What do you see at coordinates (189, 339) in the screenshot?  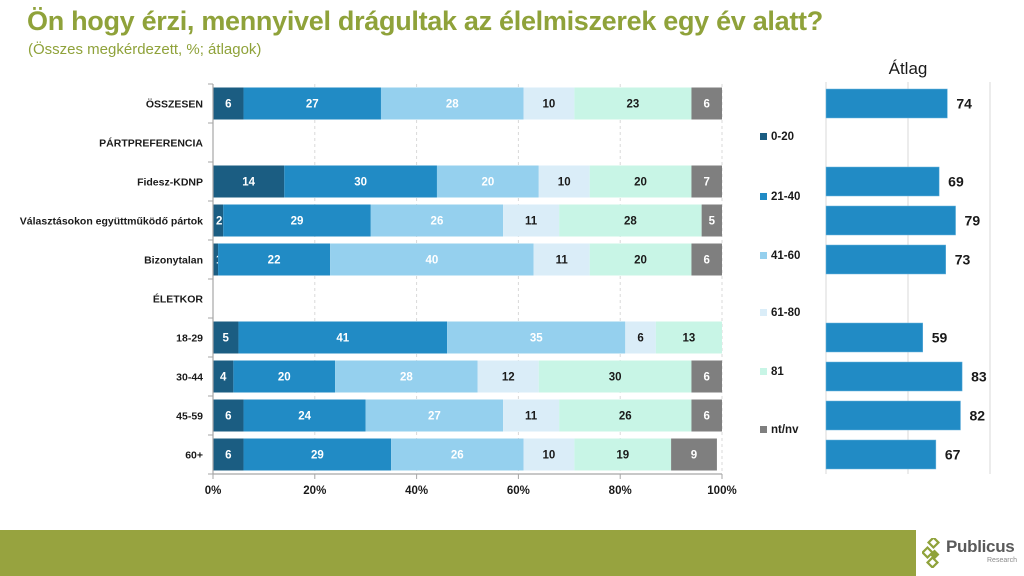 I see `category-label: 18-29` at bounding box center [189, 339].